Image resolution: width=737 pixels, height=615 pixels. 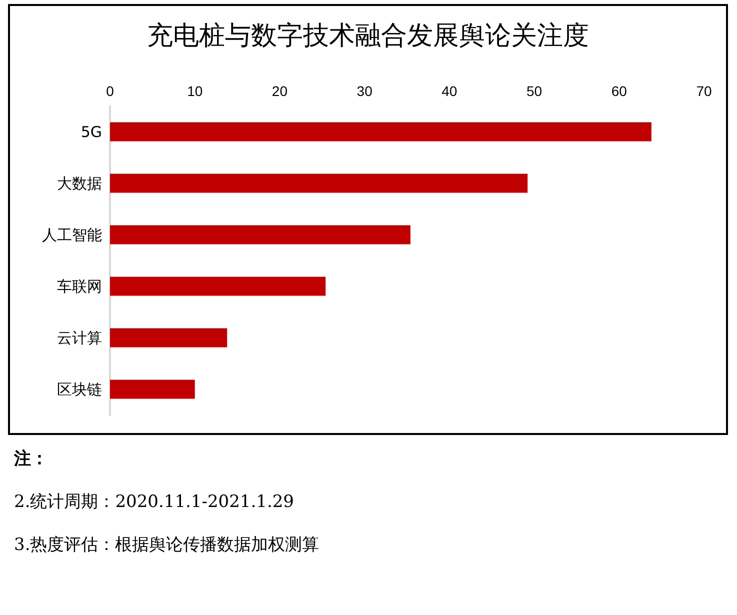 I want to click on y-tick-label: 云计算, so click(x=79, y=337).